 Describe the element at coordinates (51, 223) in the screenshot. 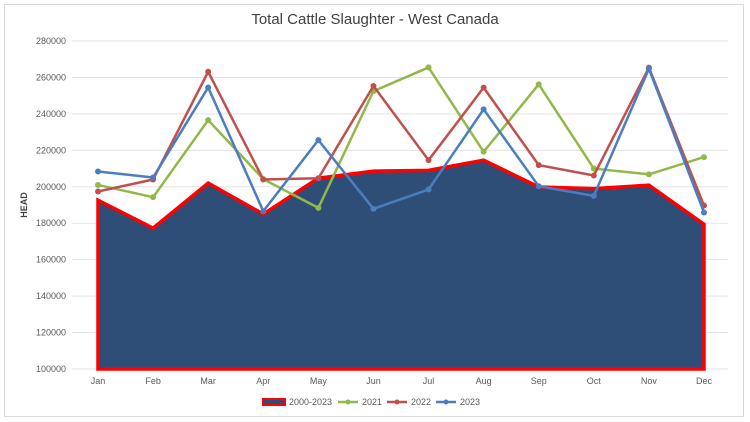

I see `y-tick-label: 180000` at that location.